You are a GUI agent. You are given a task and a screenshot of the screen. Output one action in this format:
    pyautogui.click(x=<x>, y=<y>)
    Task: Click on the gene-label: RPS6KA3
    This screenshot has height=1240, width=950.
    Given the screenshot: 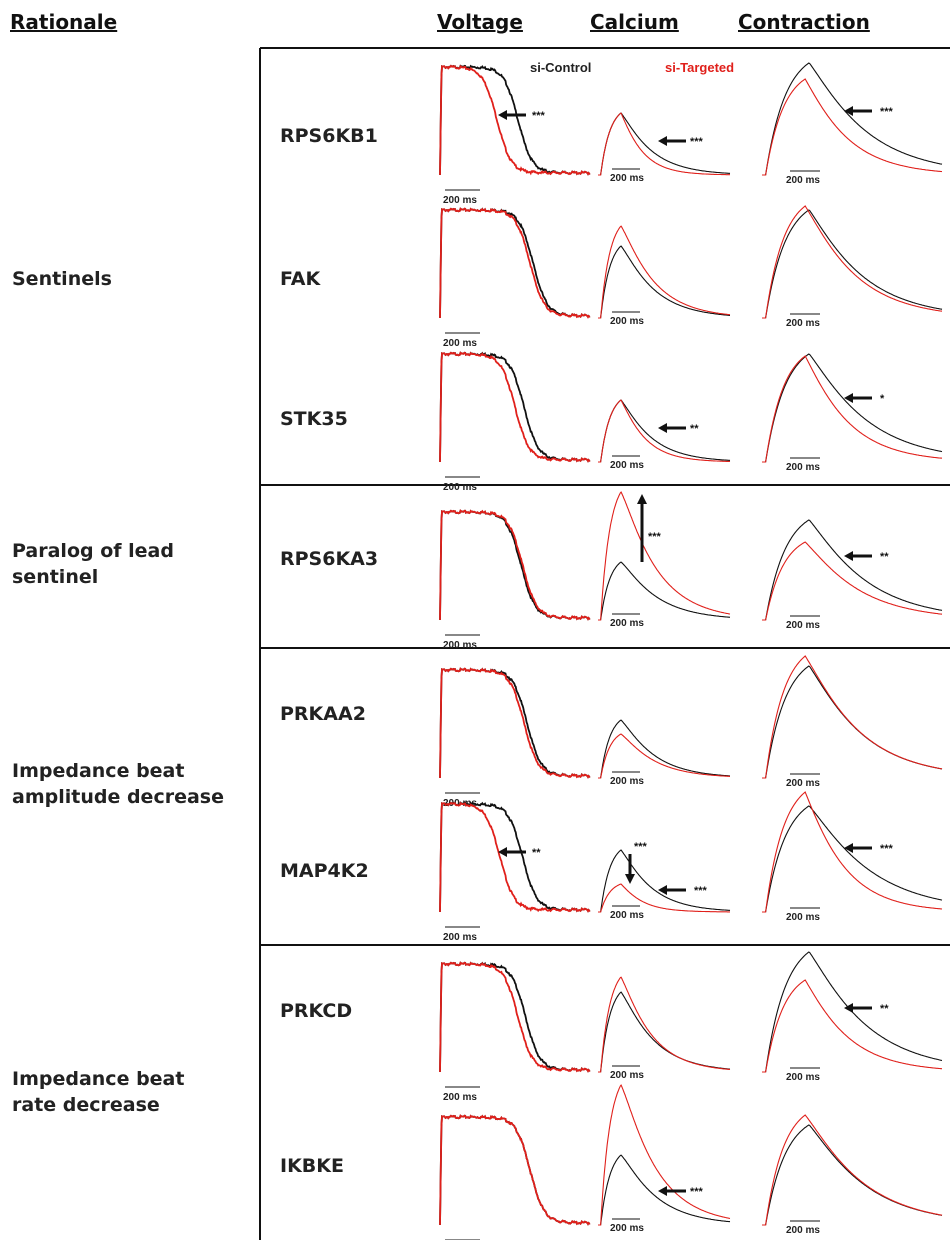 What is the action you would take?
    pyautogui.click(x=329, y=559)
    